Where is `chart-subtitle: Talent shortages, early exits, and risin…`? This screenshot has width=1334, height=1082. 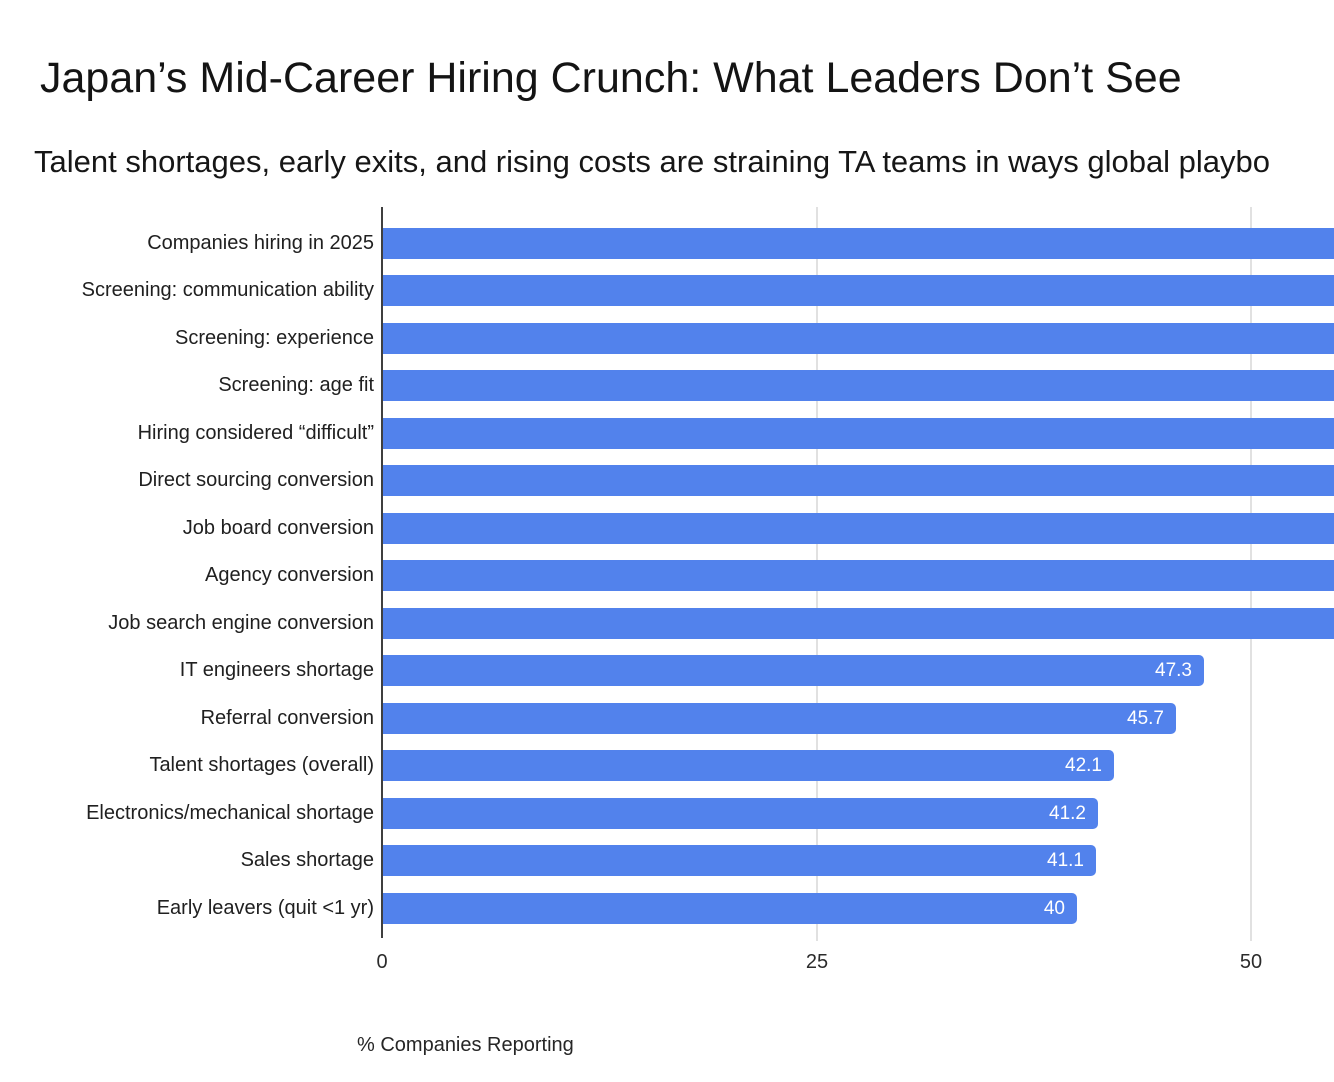
chart-subtitle: Talent shortages, early exits, and risin… is located at coordinates (652, 161).